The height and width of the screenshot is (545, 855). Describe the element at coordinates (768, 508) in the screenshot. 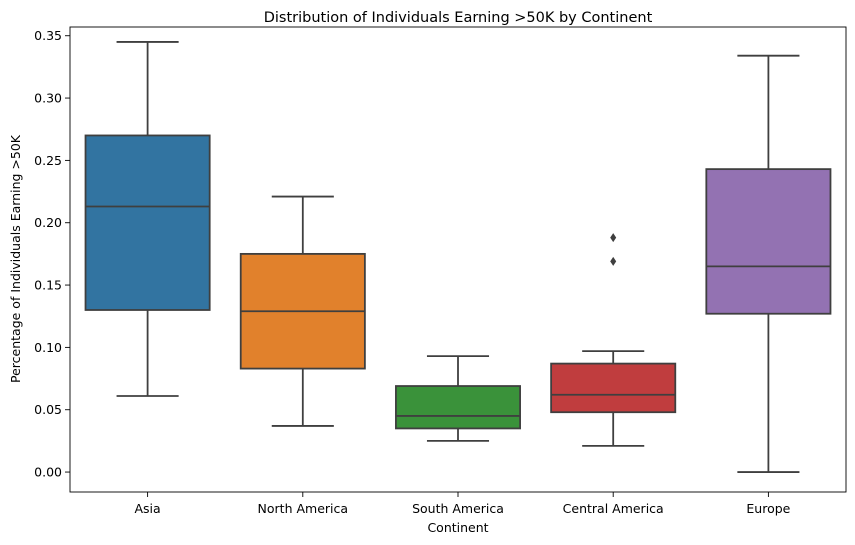

I see `x-tick-label: Europe` at that location.